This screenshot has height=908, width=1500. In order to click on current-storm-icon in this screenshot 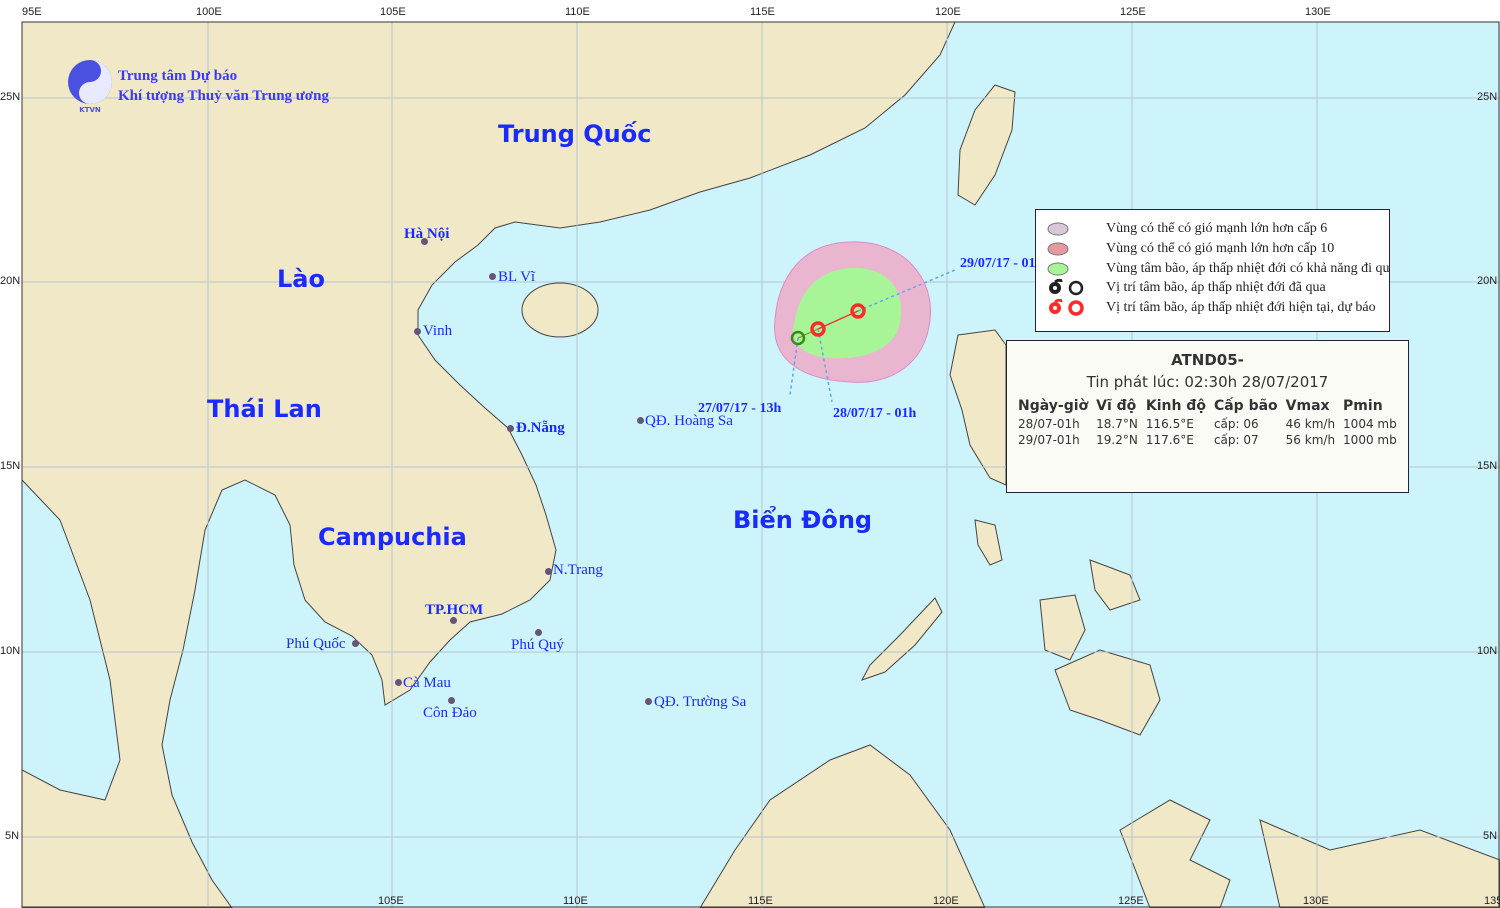, I will do `click(1066, 307)`.